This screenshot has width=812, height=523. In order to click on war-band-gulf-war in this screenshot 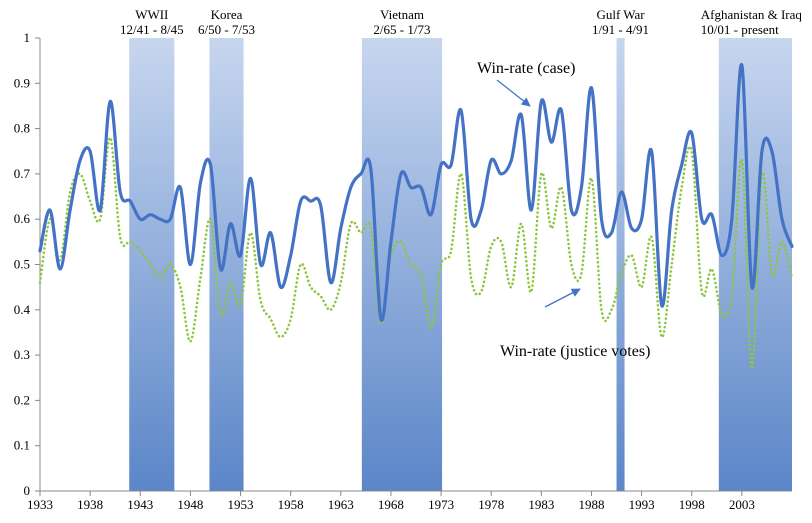, I will do `click(620, 264)`.